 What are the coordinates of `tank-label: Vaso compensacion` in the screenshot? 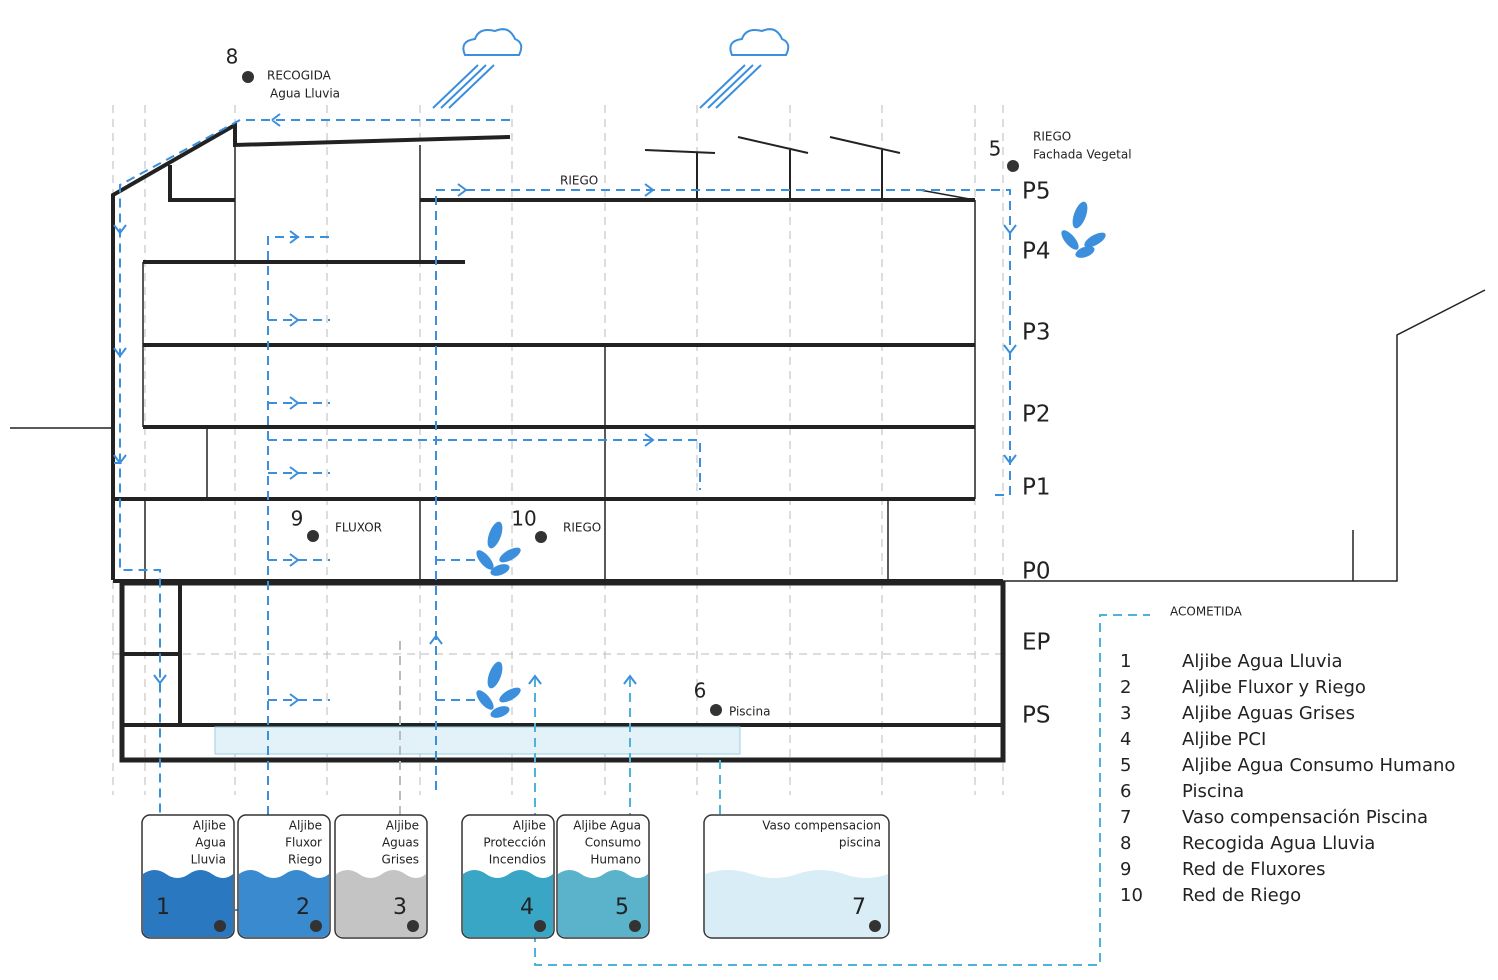 It's located at (821, 826).